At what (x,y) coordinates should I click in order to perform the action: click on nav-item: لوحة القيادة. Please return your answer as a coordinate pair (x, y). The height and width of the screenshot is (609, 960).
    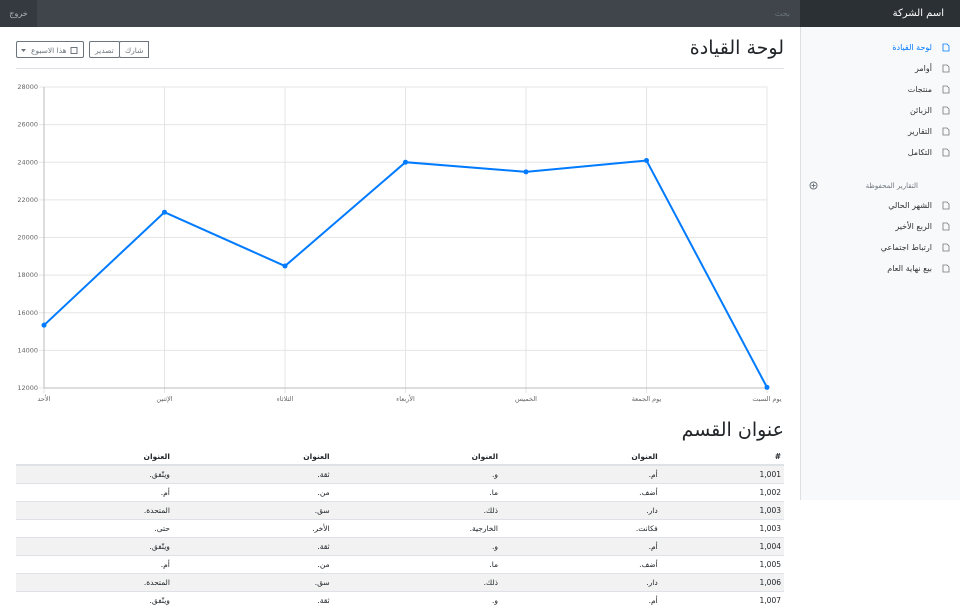
    Looking at the image, I should click on (880, 47).